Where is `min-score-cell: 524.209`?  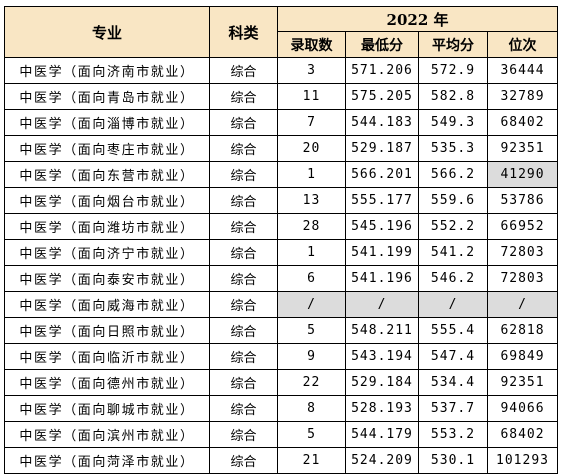 min-score-cell: 524.209 is located at coordinates (382, 460).